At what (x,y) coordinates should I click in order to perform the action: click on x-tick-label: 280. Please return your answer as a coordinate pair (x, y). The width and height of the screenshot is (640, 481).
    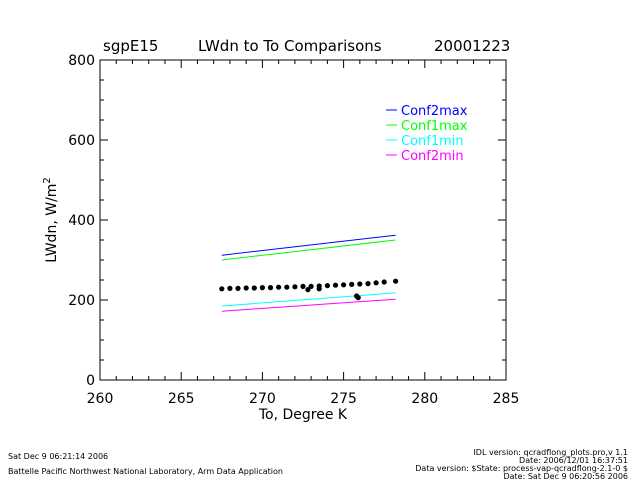
    Looking at the image, I should click on (424, 399).